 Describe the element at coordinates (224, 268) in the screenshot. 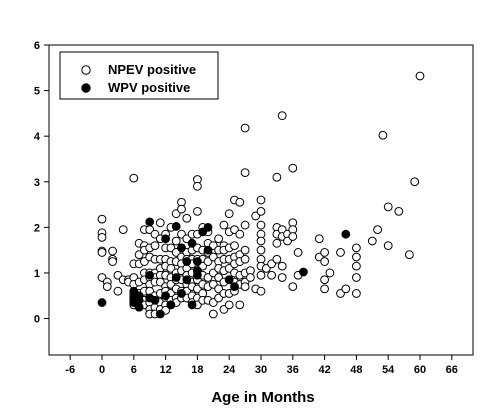

I see `series-wpv-positive` at that location.